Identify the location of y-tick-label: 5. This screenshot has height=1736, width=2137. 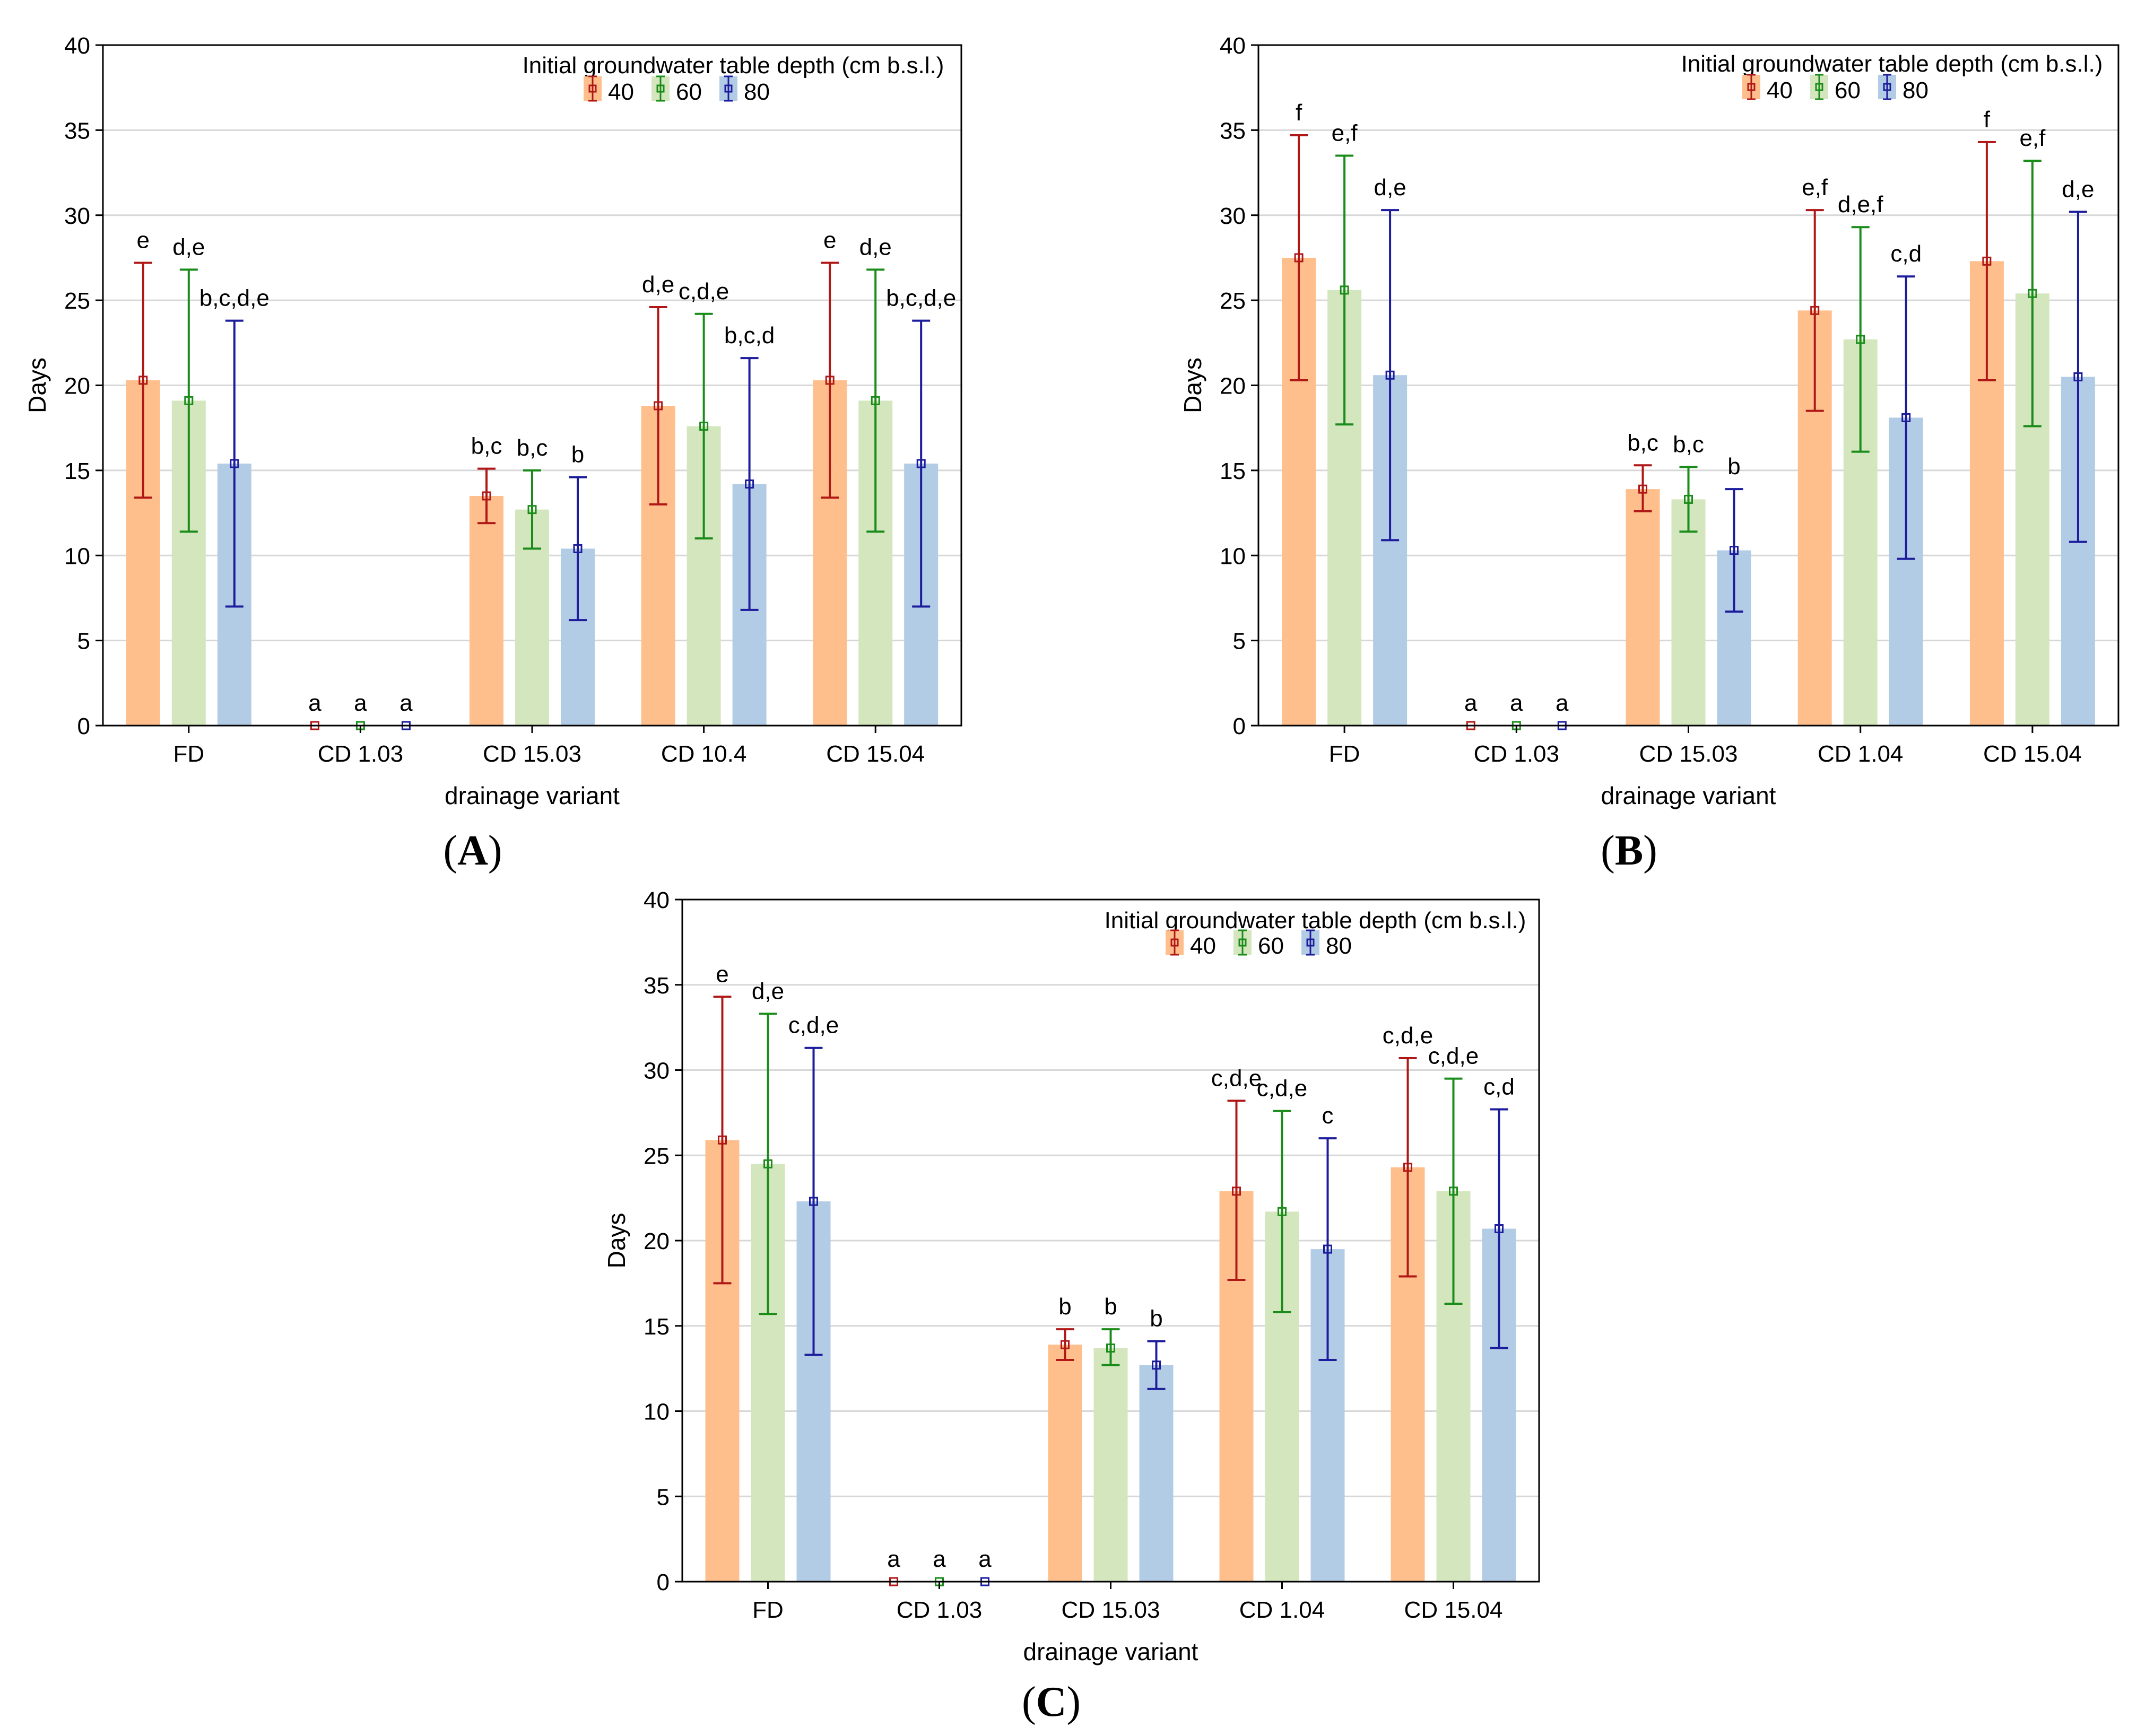
(1240, 642).